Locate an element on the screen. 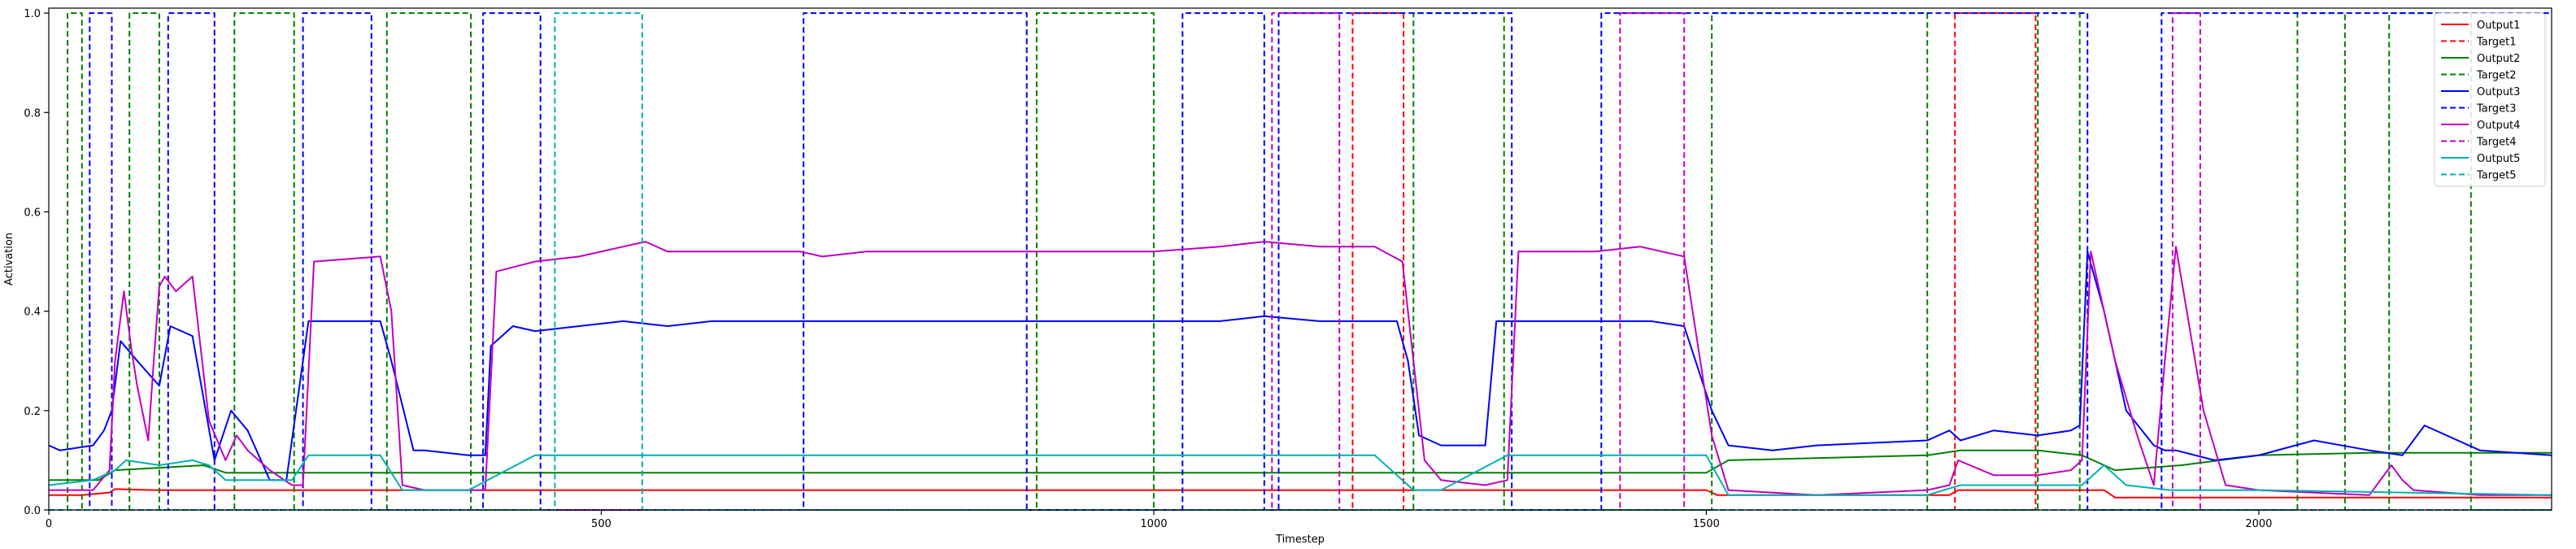 The image size is (2576, 549). series-line-output5 is located at coordinates (1300, 475).